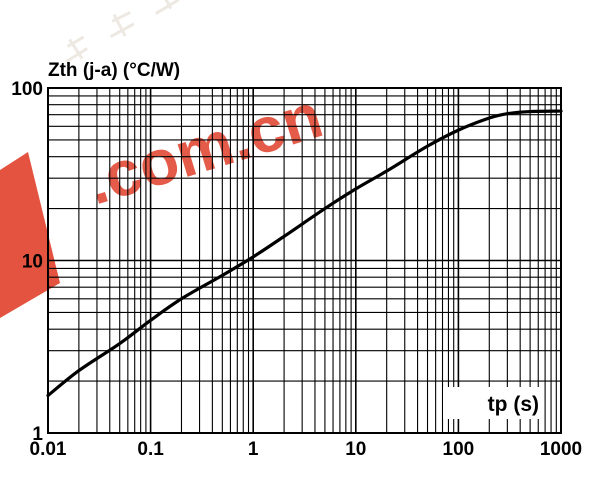 The height and width of the screenshot is (495, 589). I want to click on x-tick-labels: 0.01 0.1 1 10 100 1000, so click(306, 449).